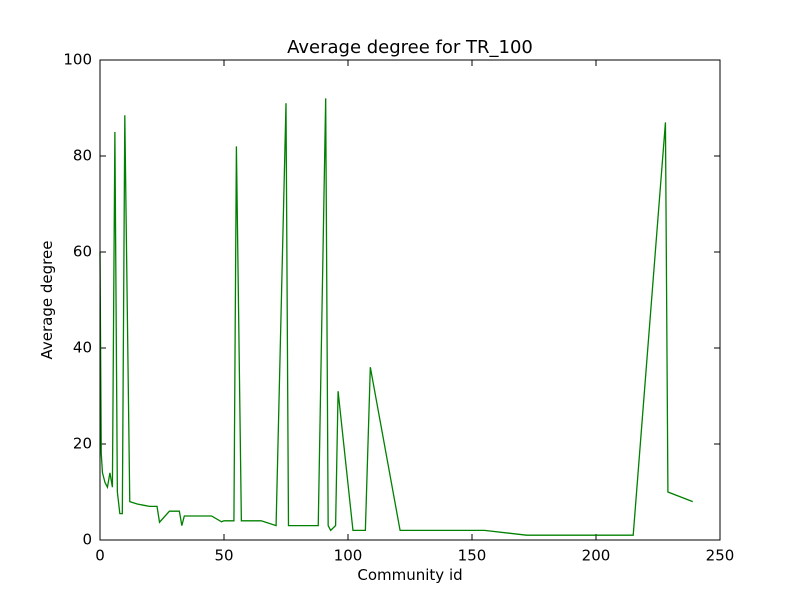 This screenshot has height=600, width=800. What do you see at coordinates (82, 252) in the screenshot?
I see `y-tick-label: 60` at bounding box center [82, 252].